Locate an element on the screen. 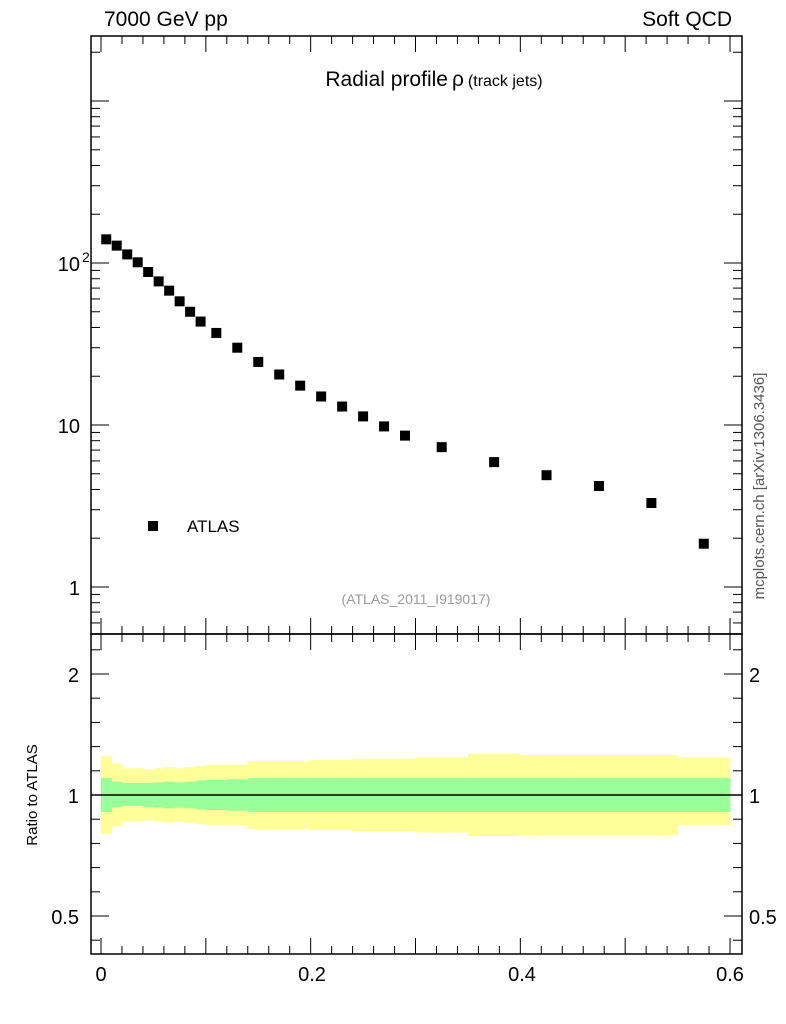 The width and height of the screenshot is (786, 1024). ratio-y-tick-label-right: 1 is located at coordinates (754, 797).